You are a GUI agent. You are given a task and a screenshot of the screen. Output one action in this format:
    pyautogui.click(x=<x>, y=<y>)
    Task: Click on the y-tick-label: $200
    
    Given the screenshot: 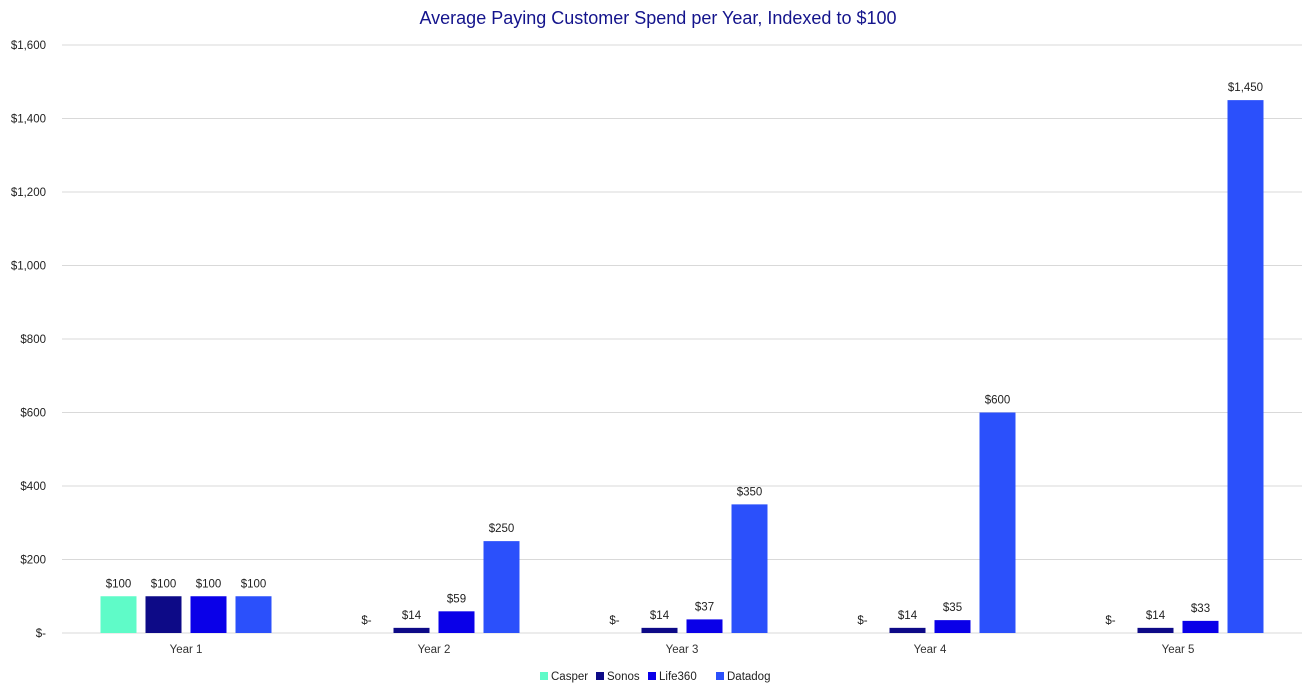 What is the action you would take?
    pyautogui.click(x=33, y=561)
    